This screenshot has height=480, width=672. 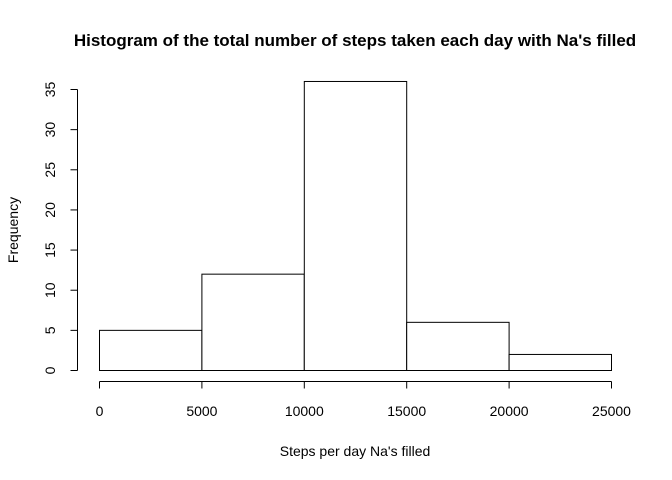 I want to click on y-tick-label: 5, so click(x=50, y=330).